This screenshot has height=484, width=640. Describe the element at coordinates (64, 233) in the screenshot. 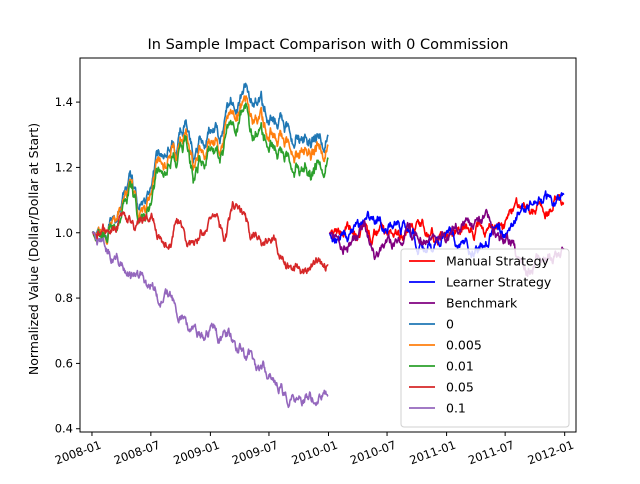

I see `y-tick-label: 1.0` at that location.